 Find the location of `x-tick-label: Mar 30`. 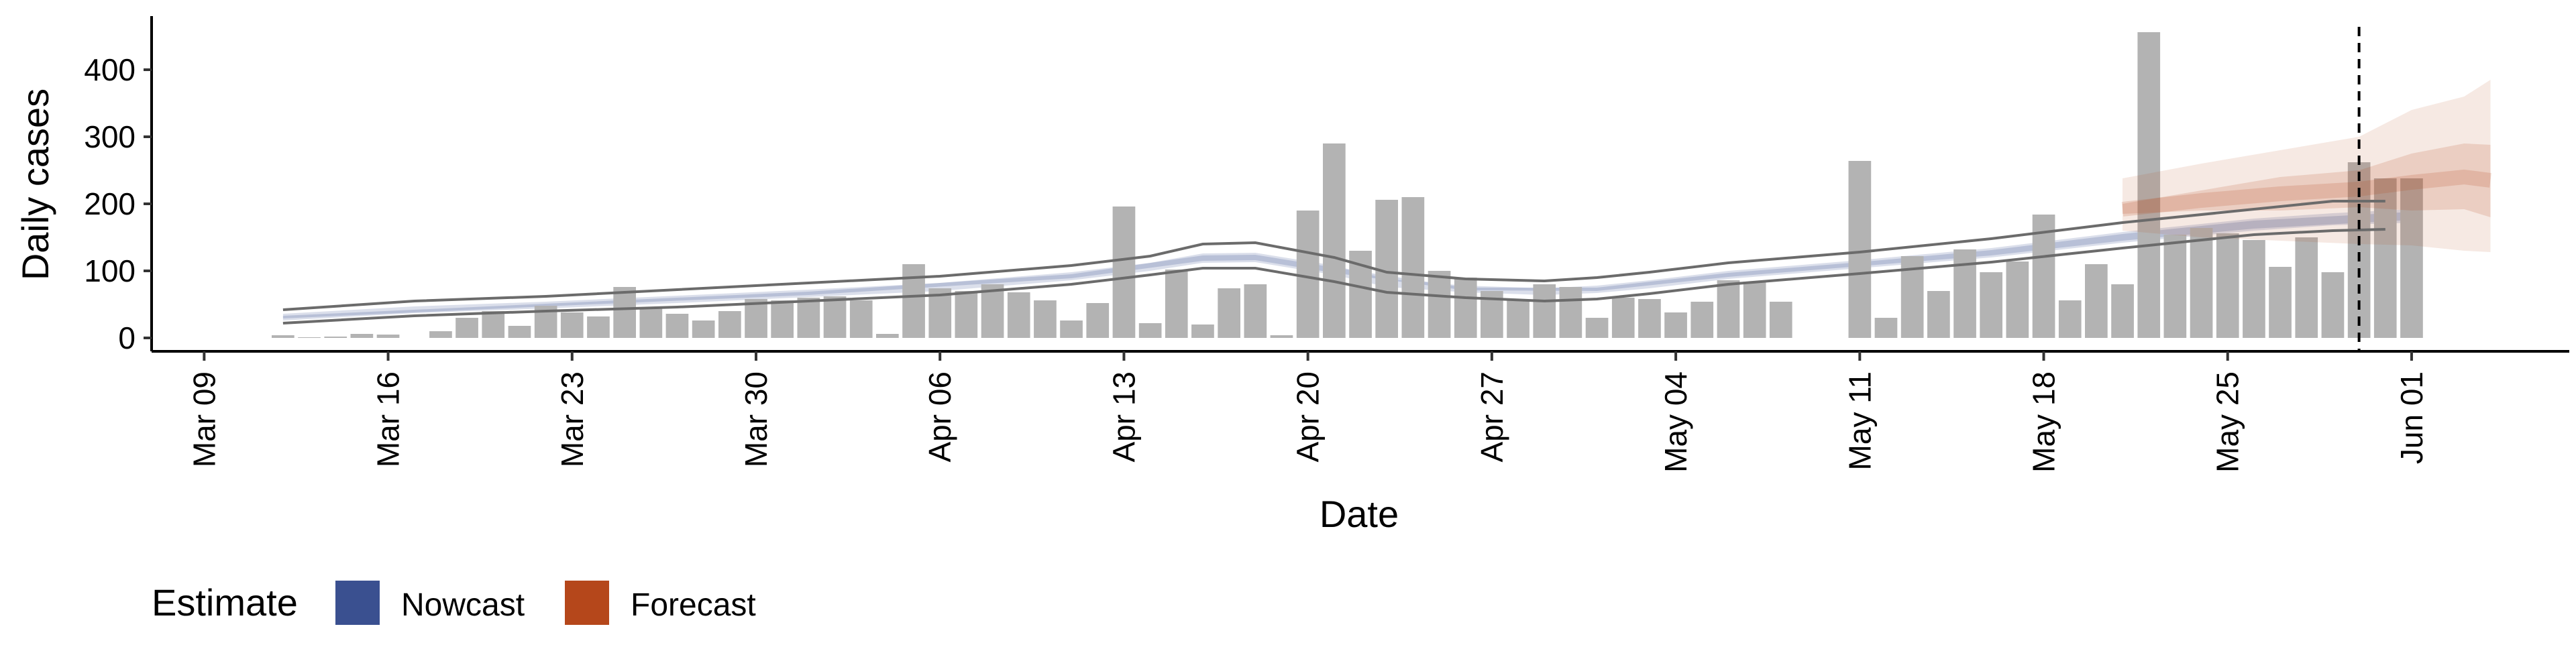

x-tick-label: Mar 30 is located at coordinates (756, 419).